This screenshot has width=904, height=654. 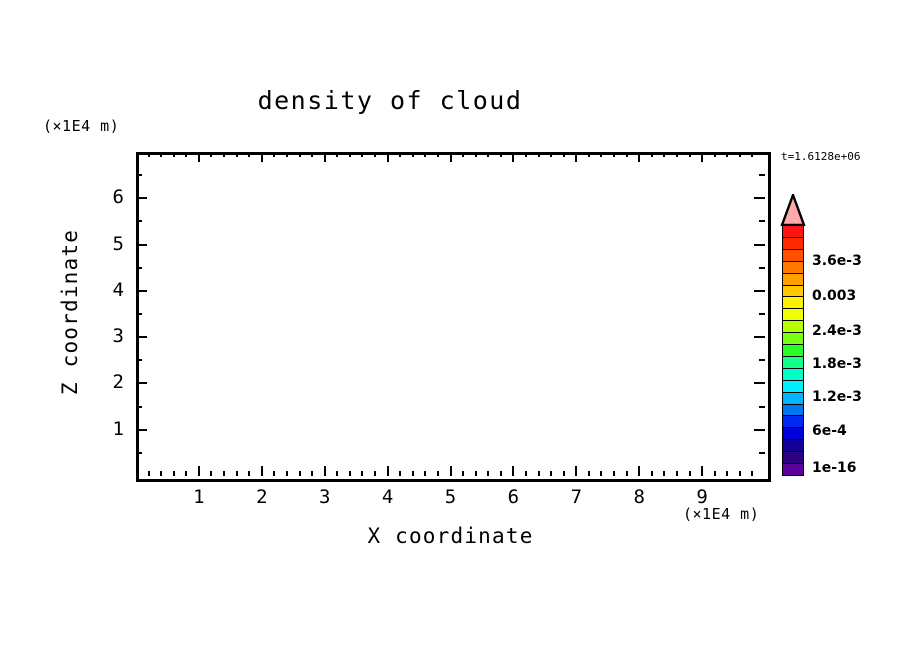 I want to click on x-tick-label: 9, so click(x=702, y=497).